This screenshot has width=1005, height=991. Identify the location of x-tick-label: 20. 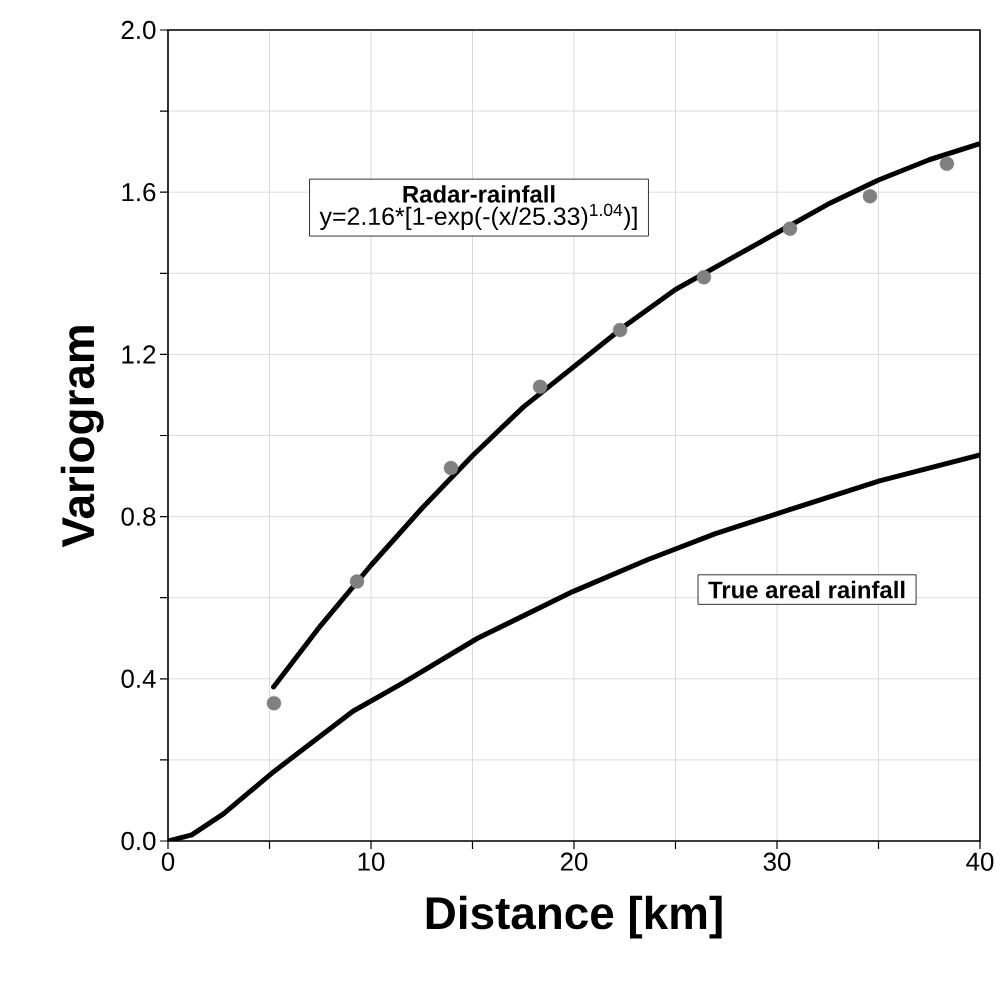
(574, 861).